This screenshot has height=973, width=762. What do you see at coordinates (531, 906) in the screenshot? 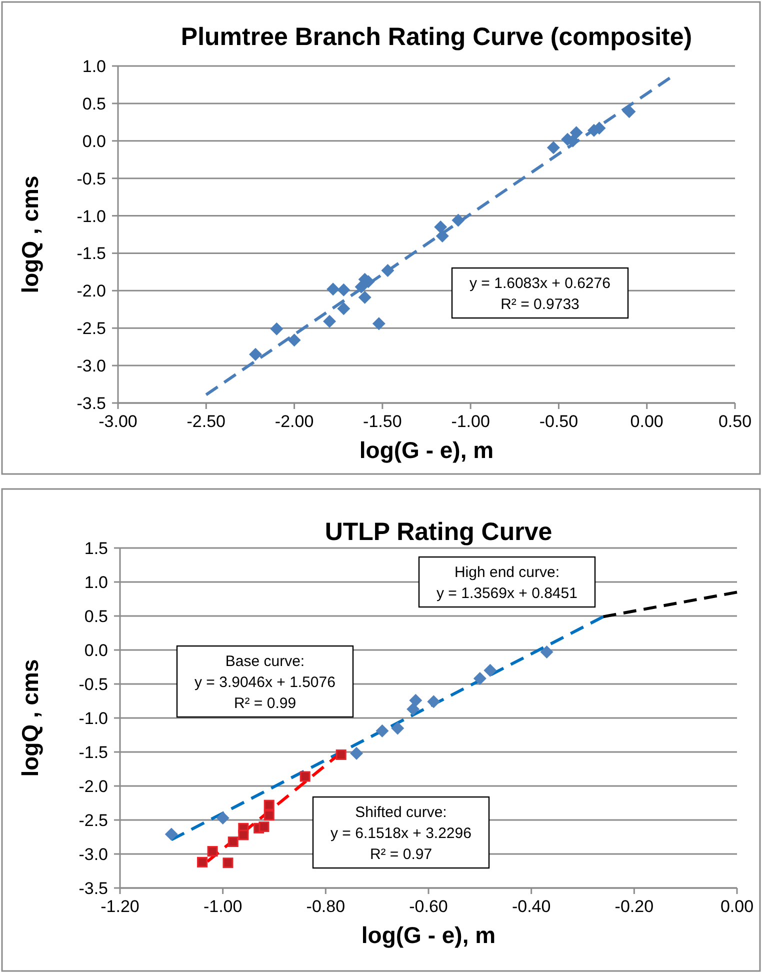
I see `x-tick-label: -0.40` at bounding box center [531, 906].